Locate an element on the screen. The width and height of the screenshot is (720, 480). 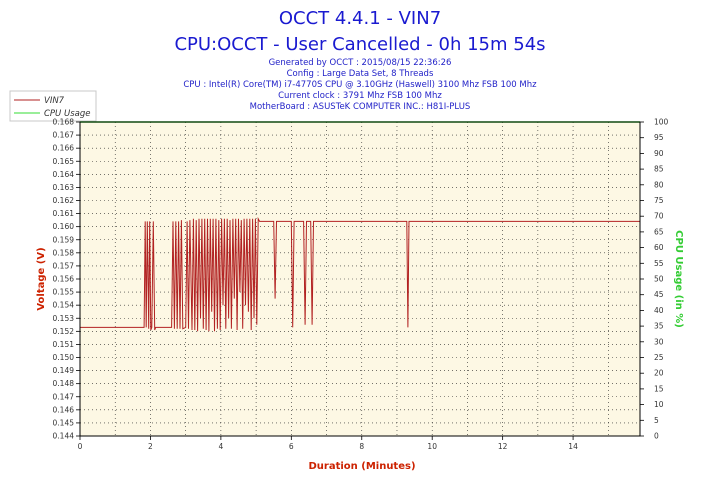
y-tick-label: 0.152 is located at coordinates (64, 331).